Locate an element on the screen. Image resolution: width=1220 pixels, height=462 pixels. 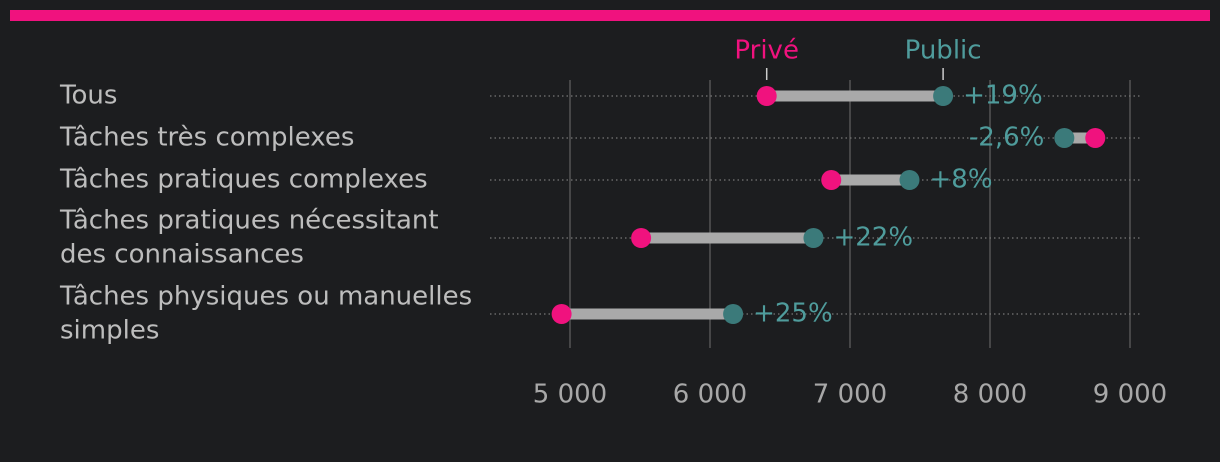
change-label: +8% is located at coordinates (961, 180).